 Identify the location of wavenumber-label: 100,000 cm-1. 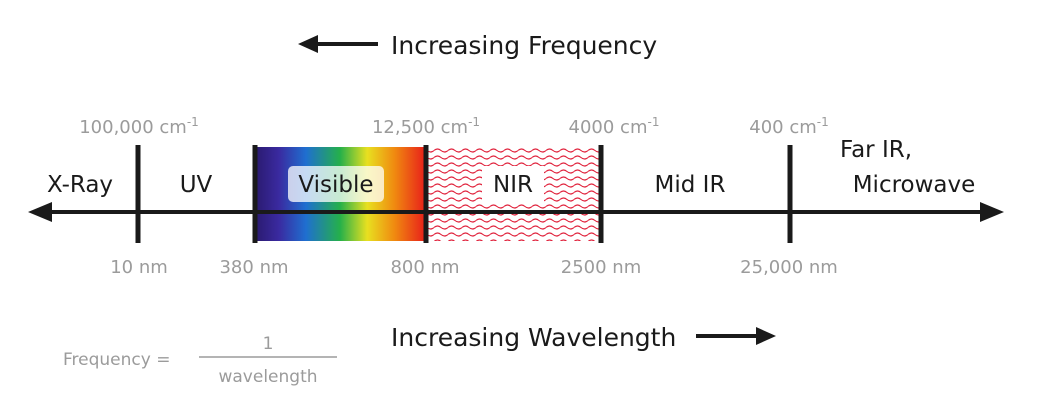
(139, 126).